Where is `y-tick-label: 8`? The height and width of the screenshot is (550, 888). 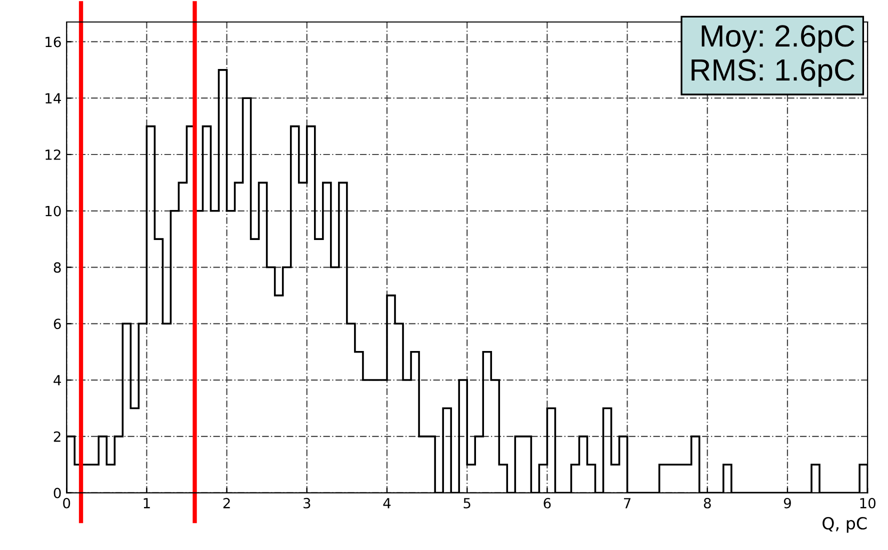
y-tick-label: 8 is located at coordinates (57, 267).